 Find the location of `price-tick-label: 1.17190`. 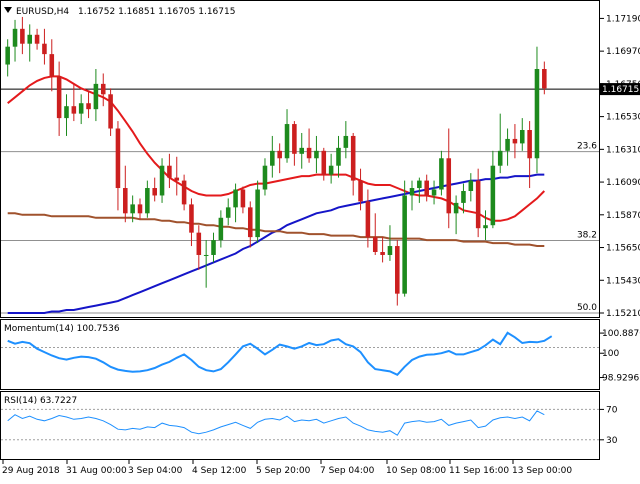

price-tick-label: 1.17190 is located at coordinates (623, 19).